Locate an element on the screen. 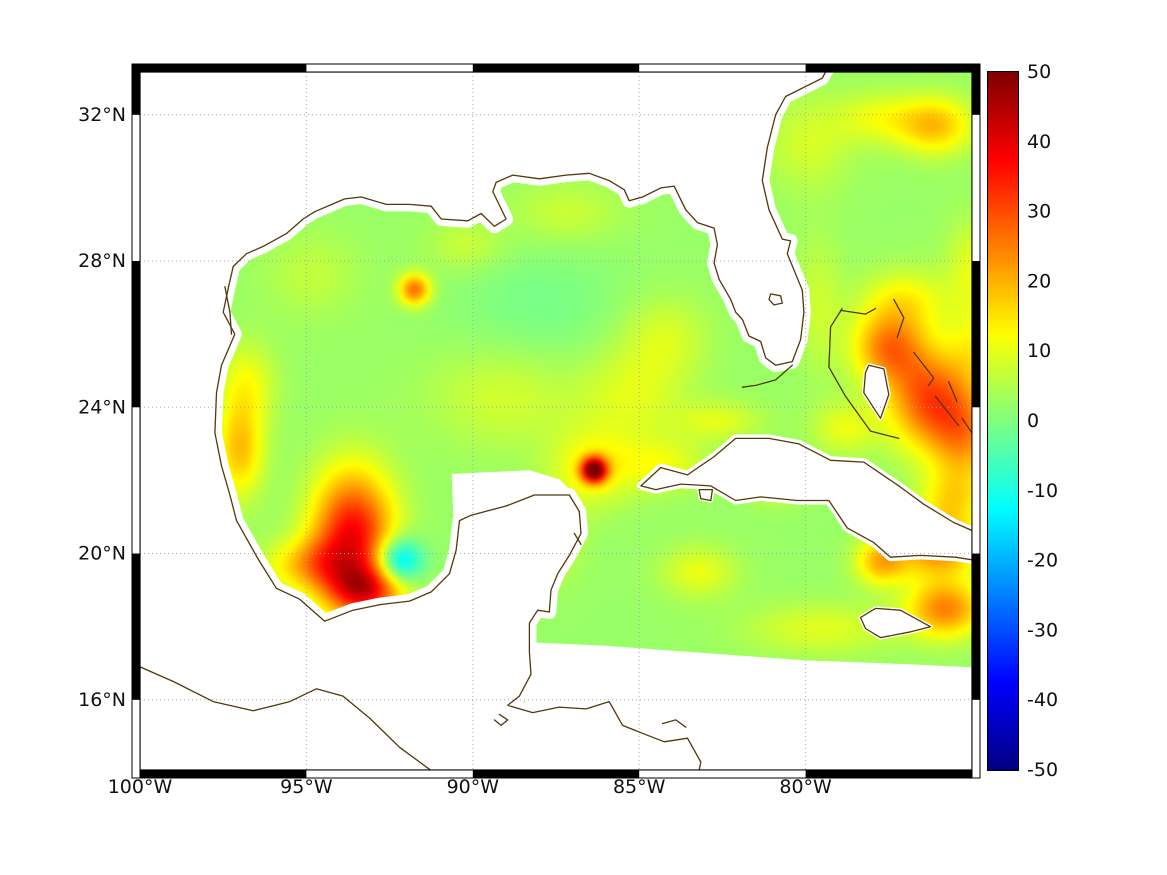  x-tick-label: 90°W is located at coordinates (473, 787).